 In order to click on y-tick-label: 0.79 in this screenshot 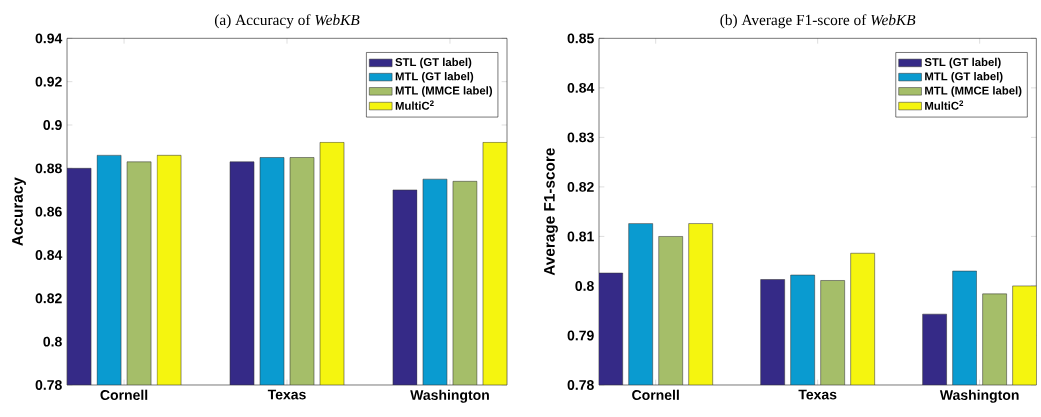, I will do `click(580, 335)`.